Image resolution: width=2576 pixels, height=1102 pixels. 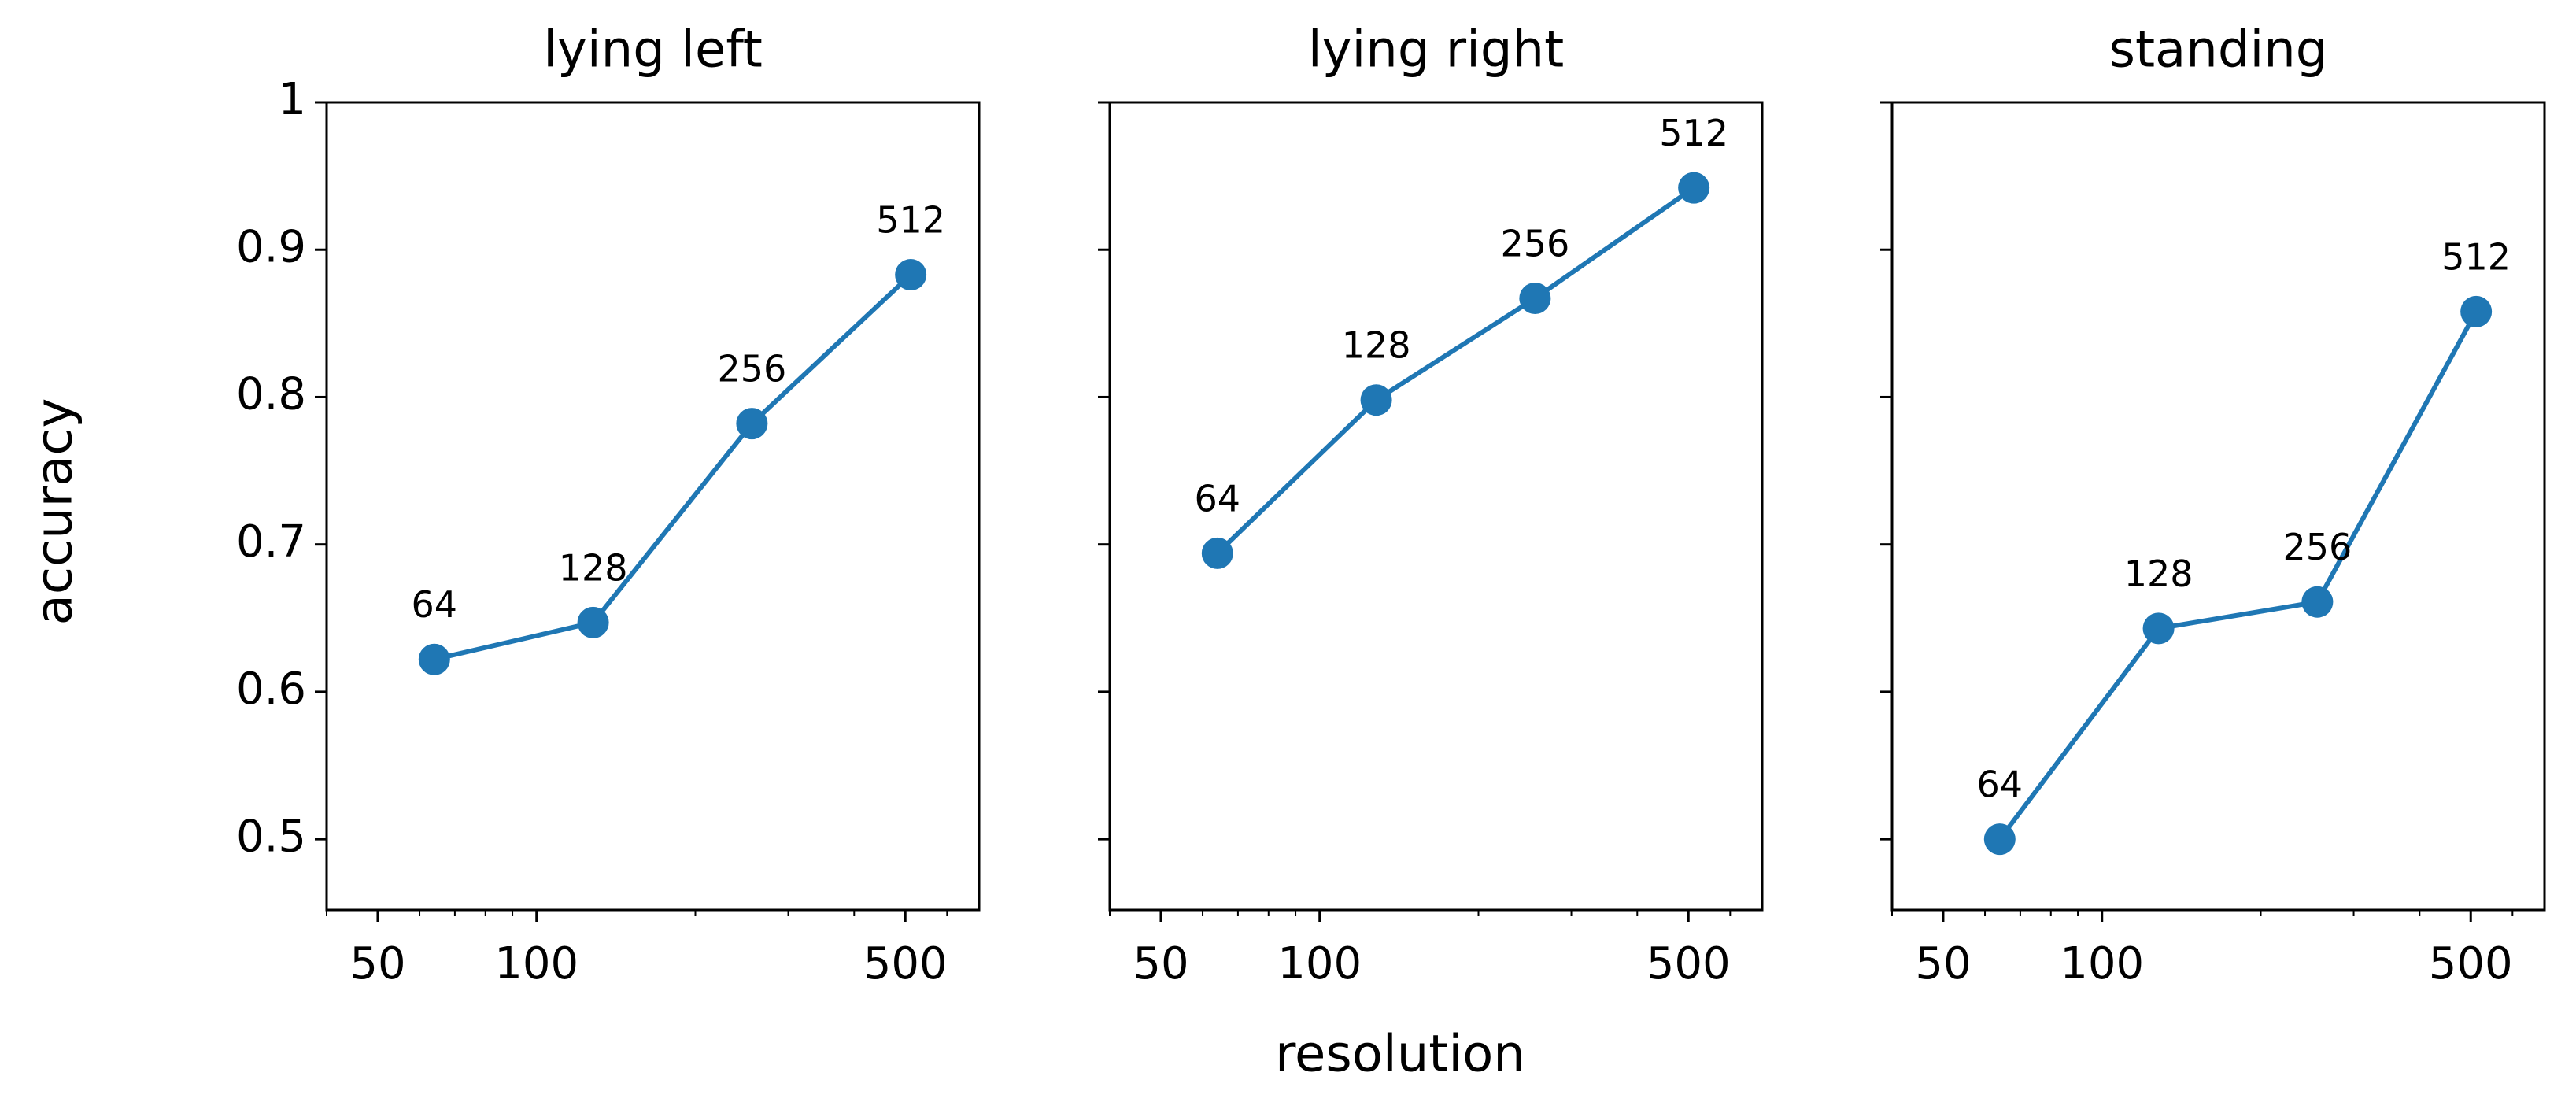 What do you see at coordinates (271, 394) in the screenshot?
I see `y-tick-label: 0.8` at bounding box center [271, 394].